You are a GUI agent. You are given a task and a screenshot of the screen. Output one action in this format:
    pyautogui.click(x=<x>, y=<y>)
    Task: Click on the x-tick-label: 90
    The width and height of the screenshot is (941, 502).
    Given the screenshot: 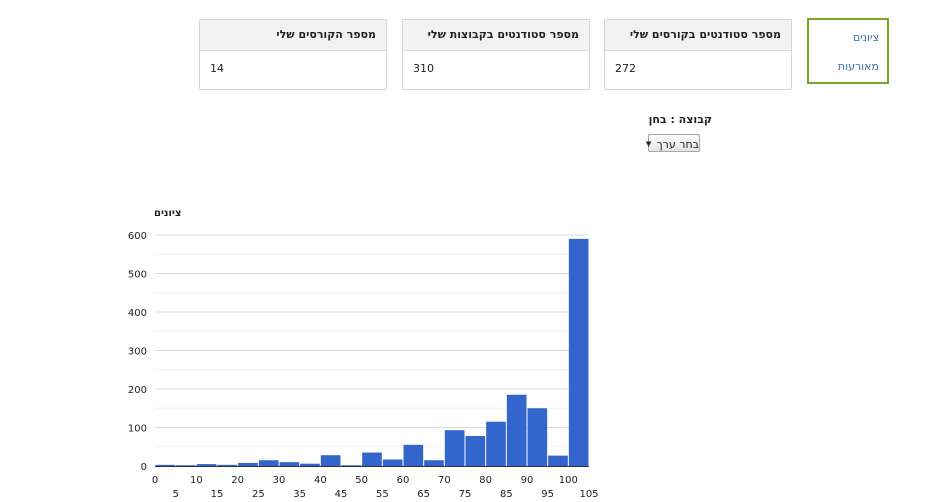 What is the action you would take?
    pyautogui.click(x=527, y=480)
    